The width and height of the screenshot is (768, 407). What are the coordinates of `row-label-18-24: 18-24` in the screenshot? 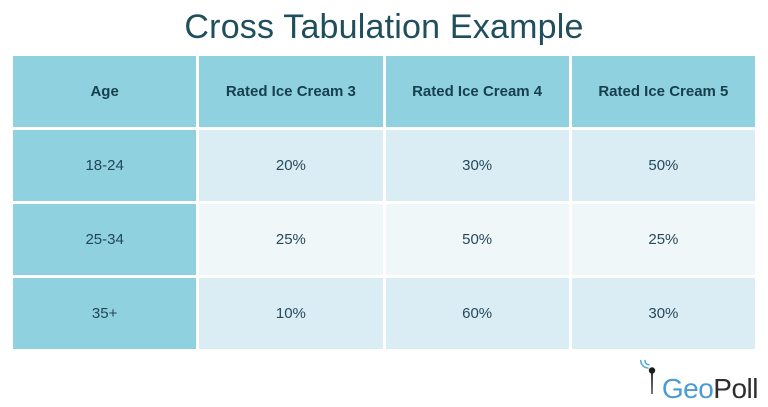 It's located at (105, 165).